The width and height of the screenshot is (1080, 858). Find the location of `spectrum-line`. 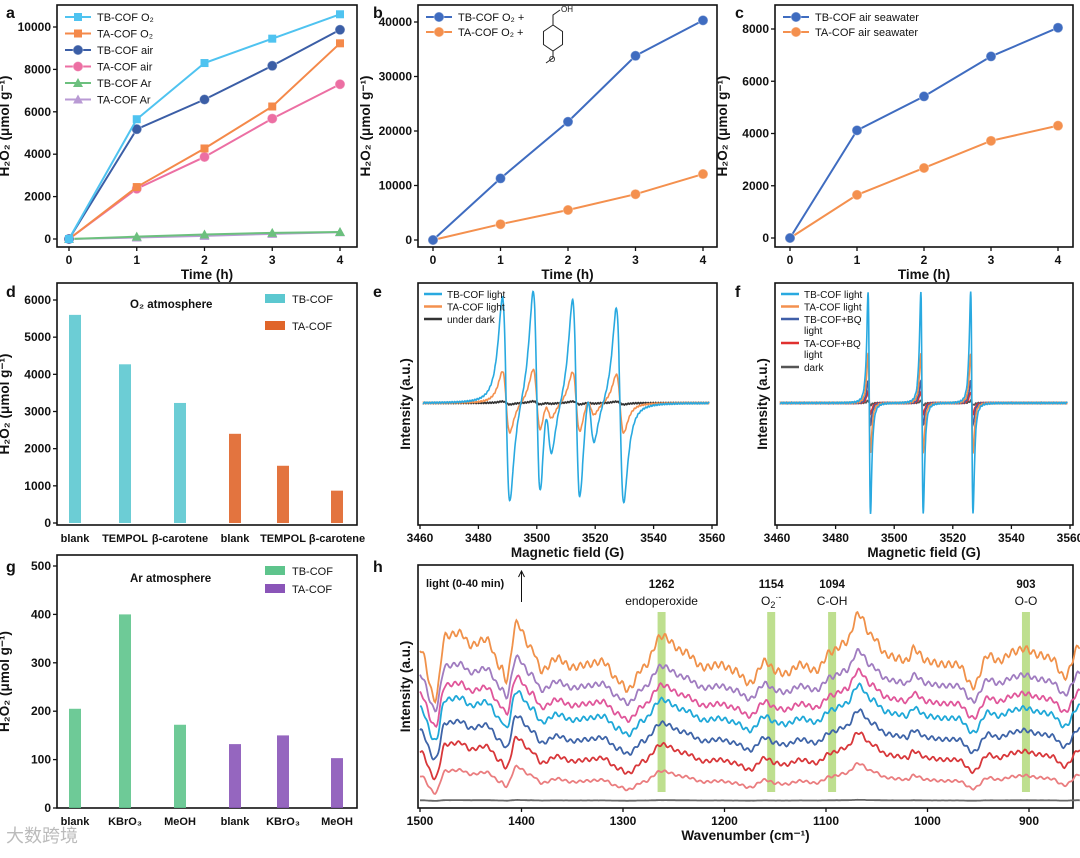

spectrum-line is located at coordinates (923, 402).